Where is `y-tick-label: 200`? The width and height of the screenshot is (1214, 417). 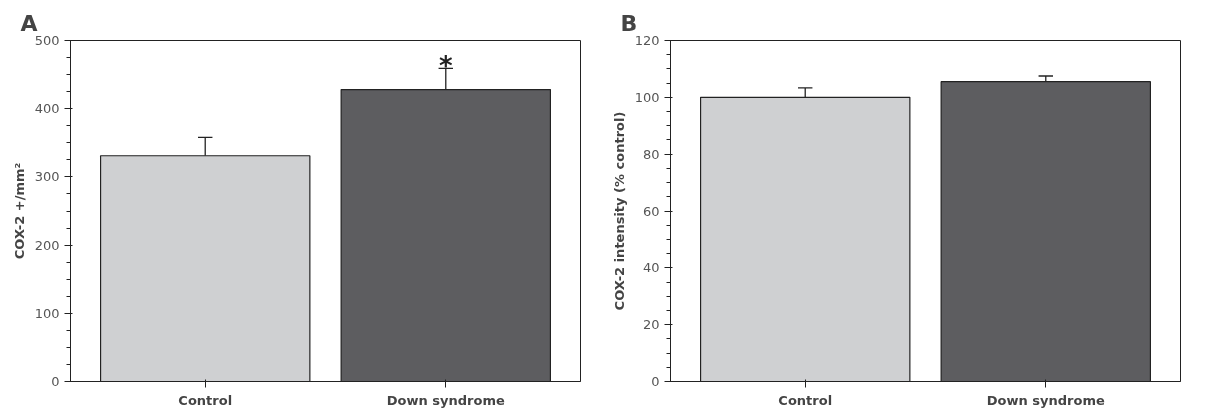
y-tick-label: 200 is located at coordinates (47, 245).